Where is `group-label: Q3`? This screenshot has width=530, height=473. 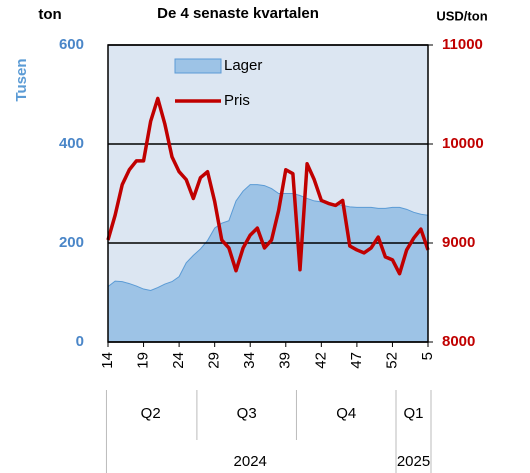
group-label: Q3 is located at coordinates (247, 413).